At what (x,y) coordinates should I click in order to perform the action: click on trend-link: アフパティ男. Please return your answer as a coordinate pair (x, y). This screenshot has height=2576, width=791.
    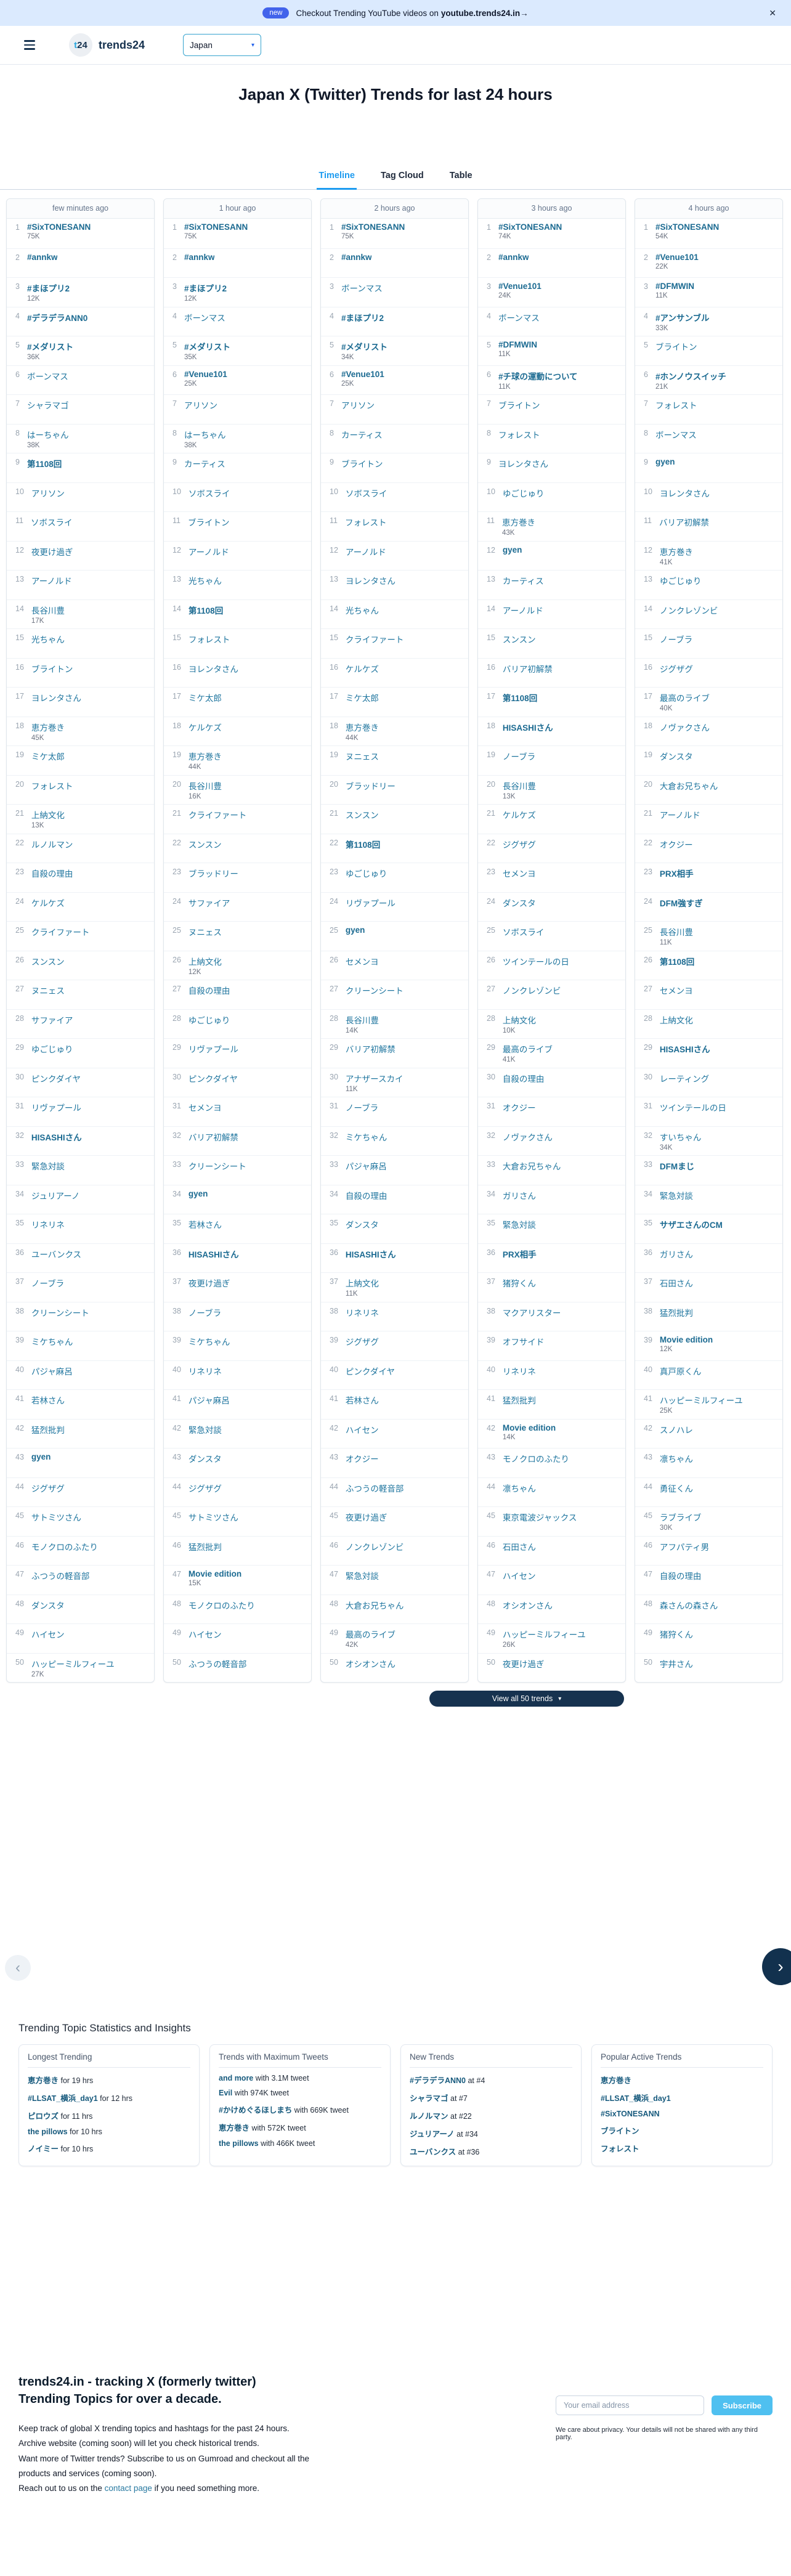
    Looking at the image, I should click on (684, 1547).